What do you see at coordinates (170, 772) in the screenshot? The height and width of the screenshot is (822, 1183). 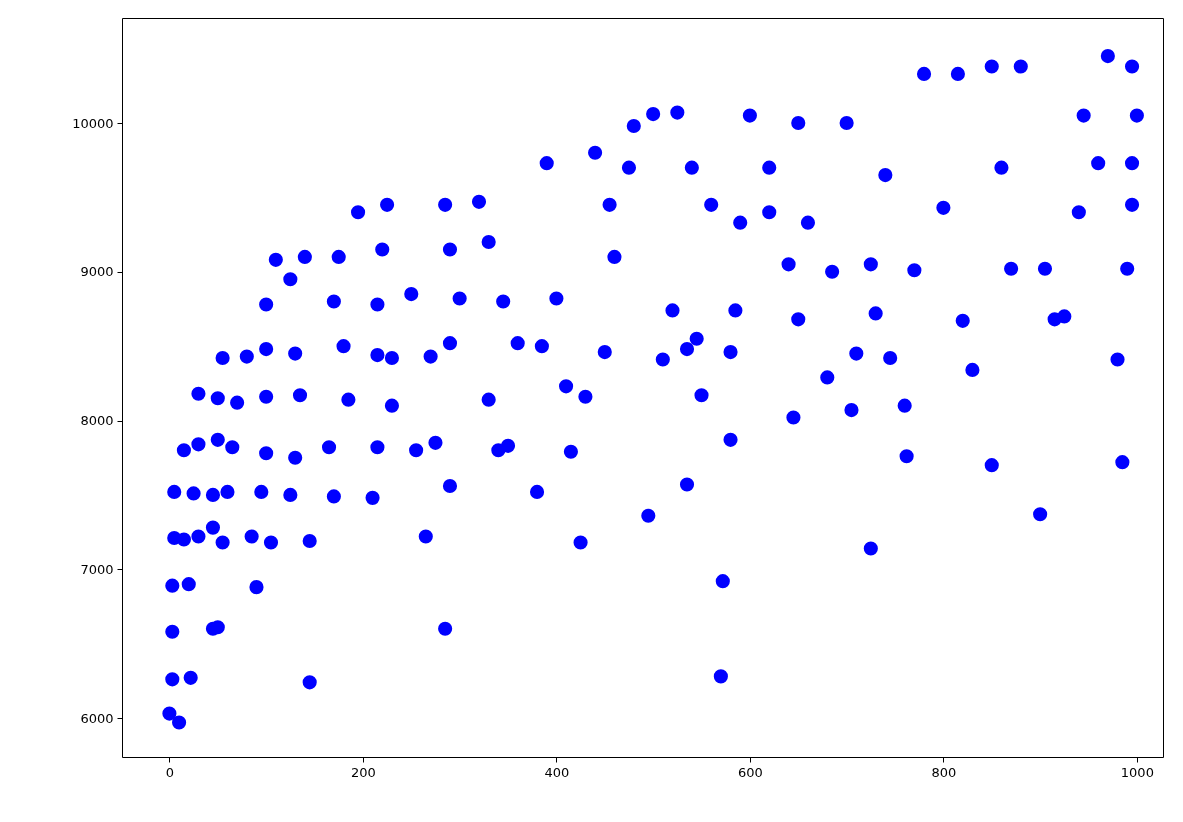 I see `x-tick-label: 0` at bounding box center [170, 772].